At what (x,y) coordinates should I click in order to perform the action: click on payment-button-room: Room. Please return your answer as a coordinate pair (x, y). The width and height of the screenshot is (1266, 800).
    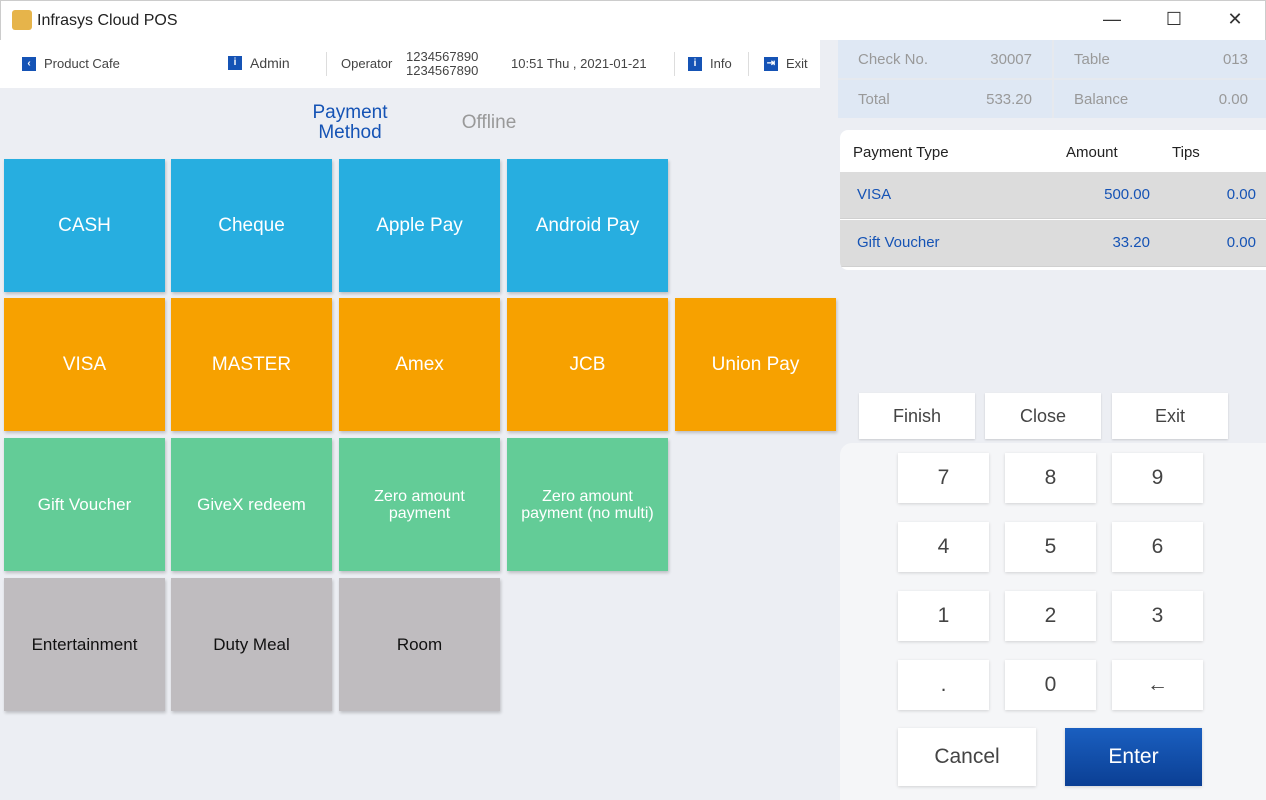
    Looking at the image, I should click on (419, 644).